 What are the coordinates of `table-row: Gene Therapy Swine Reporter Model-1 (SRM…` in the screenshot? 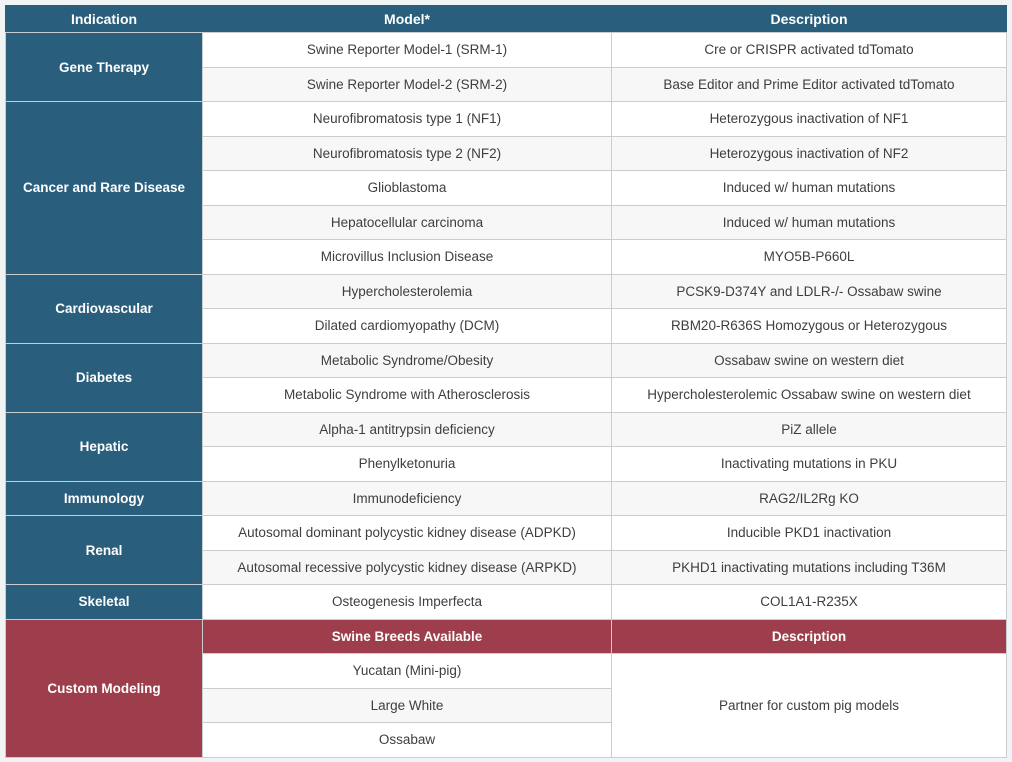 It's located at (506, 67).